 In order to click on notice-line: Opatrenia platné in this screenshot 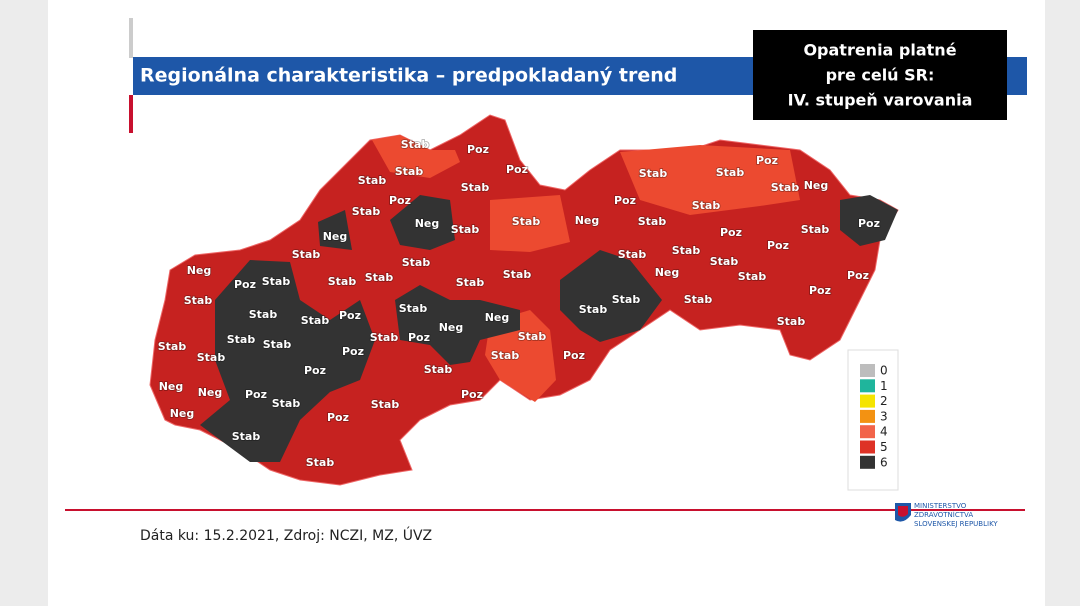, I will do `click(879, 50)`.